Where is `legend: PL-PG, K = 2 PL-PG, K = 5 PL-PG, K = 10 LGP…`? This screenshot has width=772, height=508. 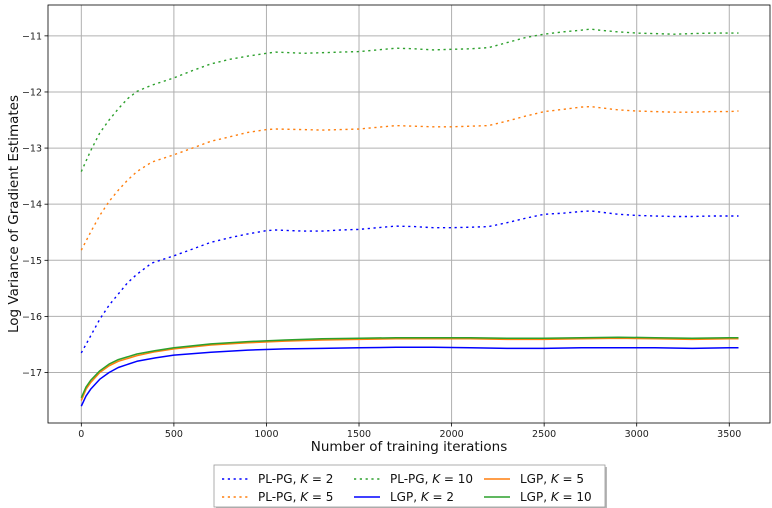
legend: PL-PG, K = 2 PL-PG, K = 5 PL-PG, K = 10 LGP… is located at coordinates (410, 486).